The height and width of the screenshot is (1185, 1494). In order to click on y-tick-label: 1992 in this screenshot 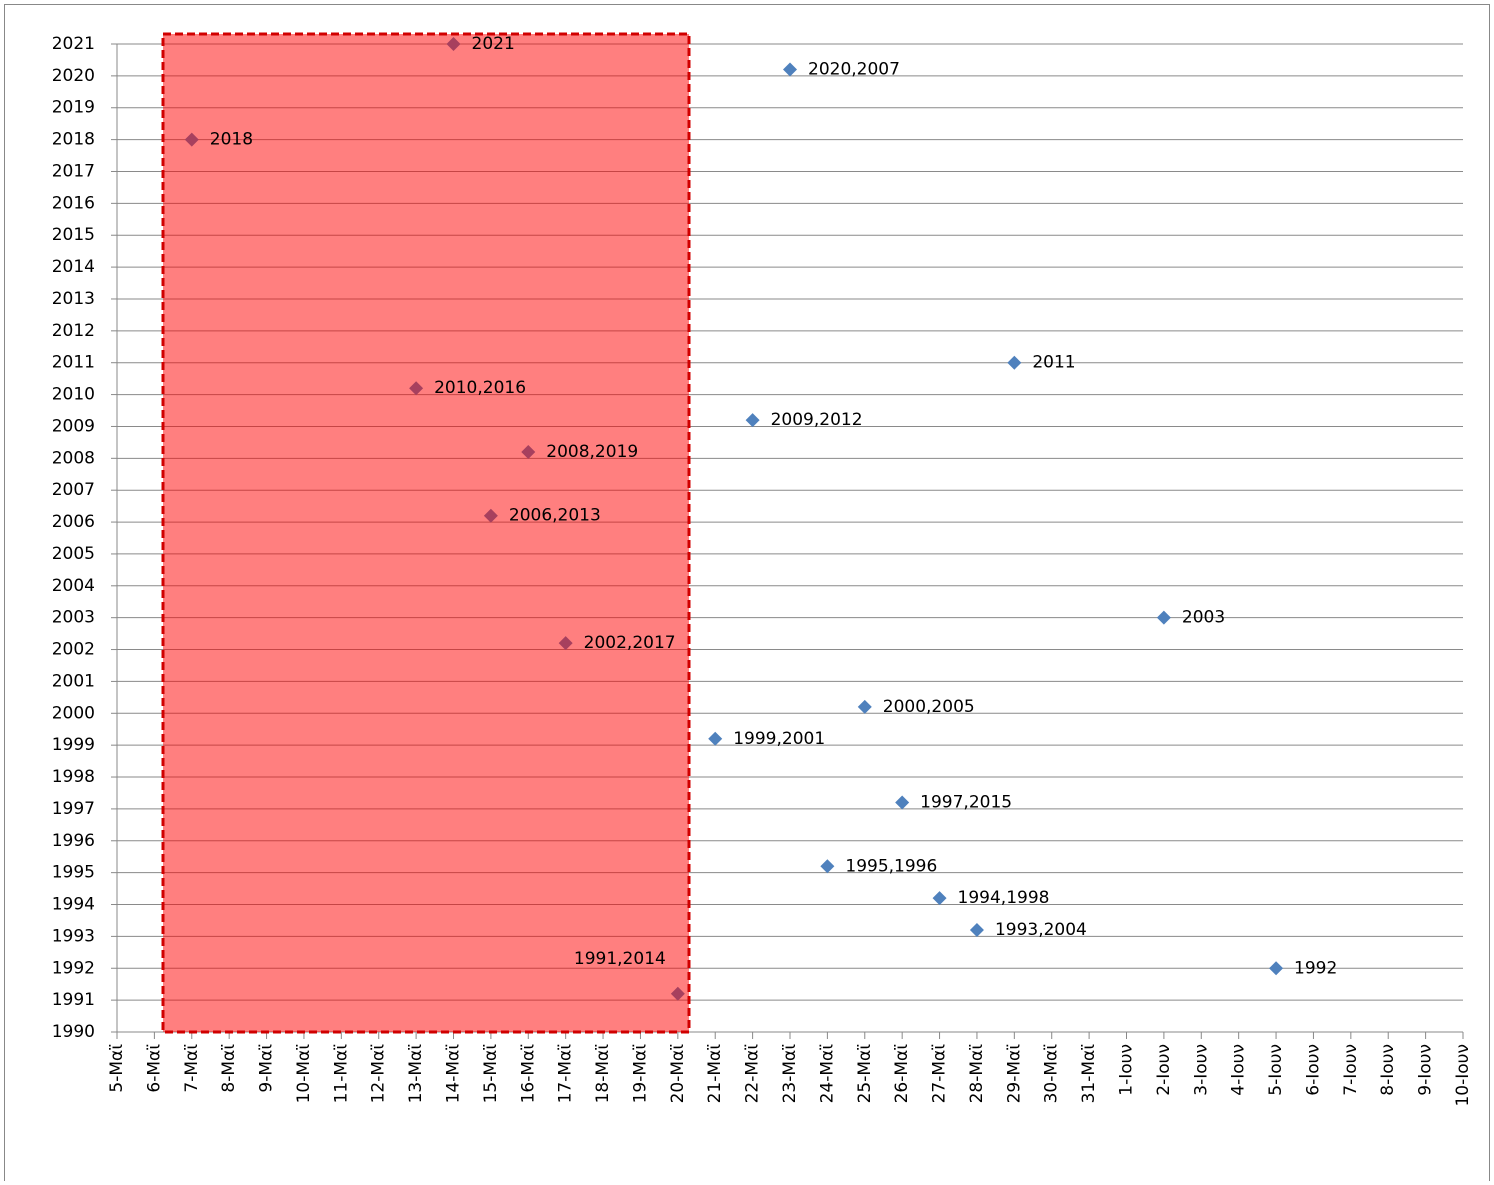, I will do `click(73, 968)`.